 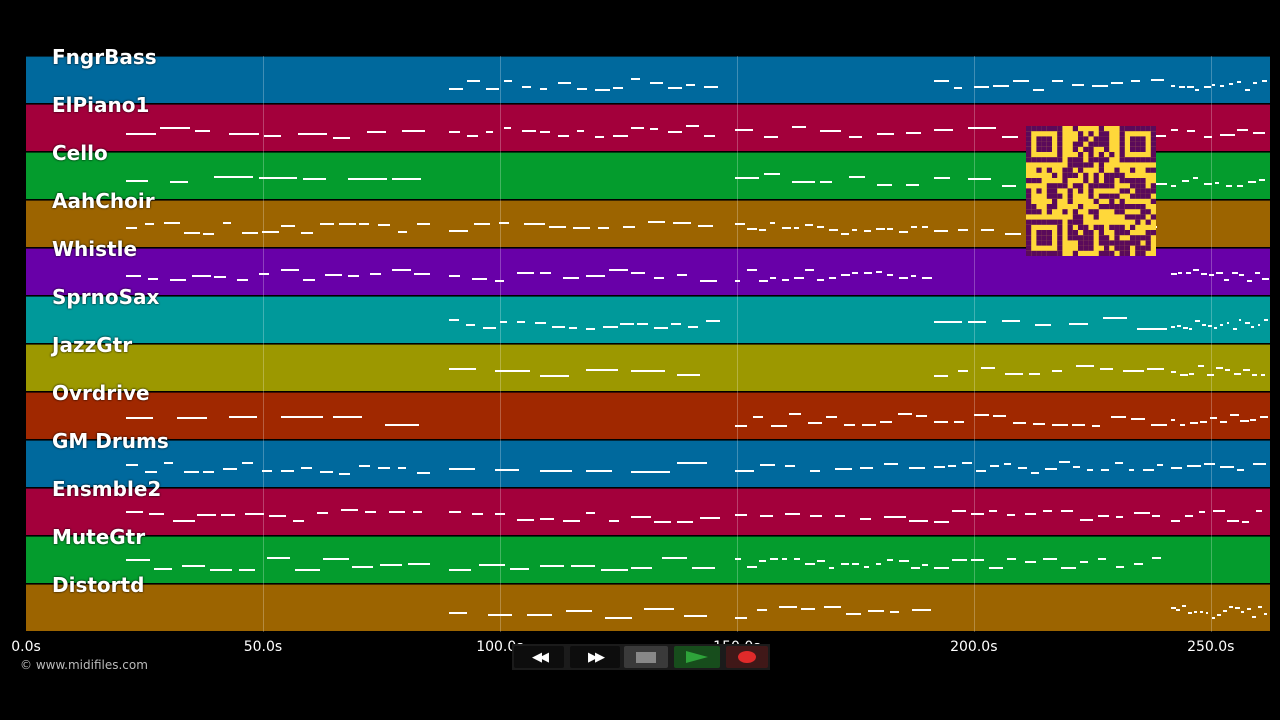 I want to click on track-name: Ovrdrive, so click(x=101, y=393).